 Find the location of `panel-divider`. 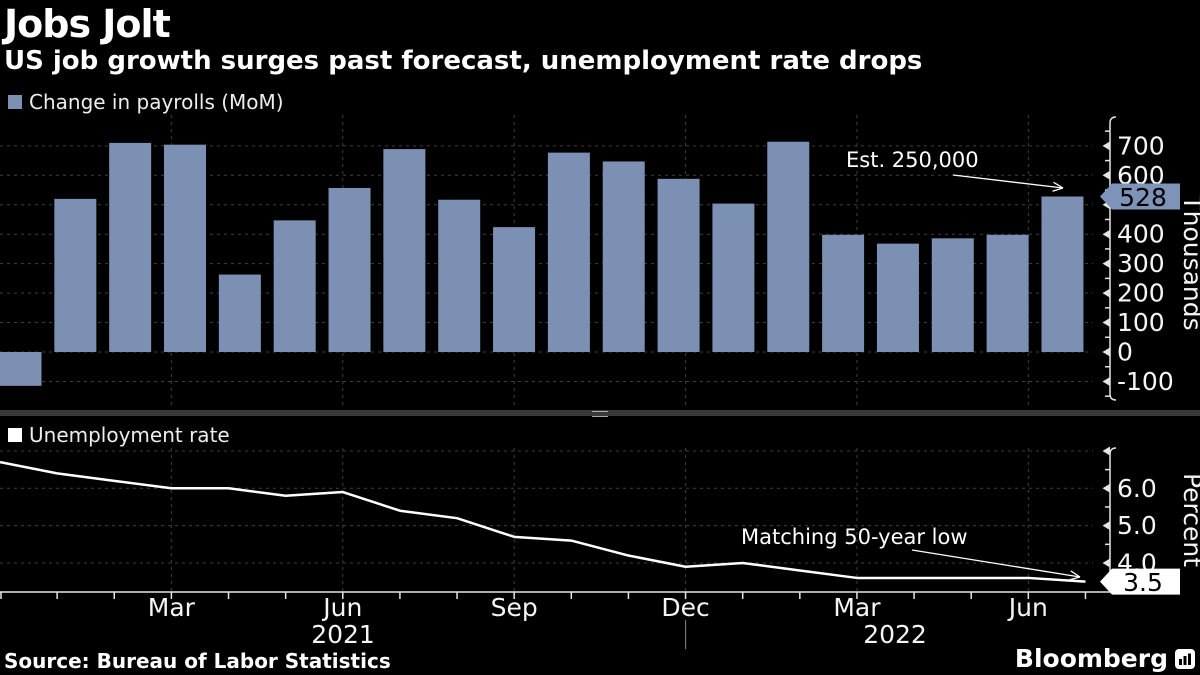

panel-divider is located at coordinates (600, 413).